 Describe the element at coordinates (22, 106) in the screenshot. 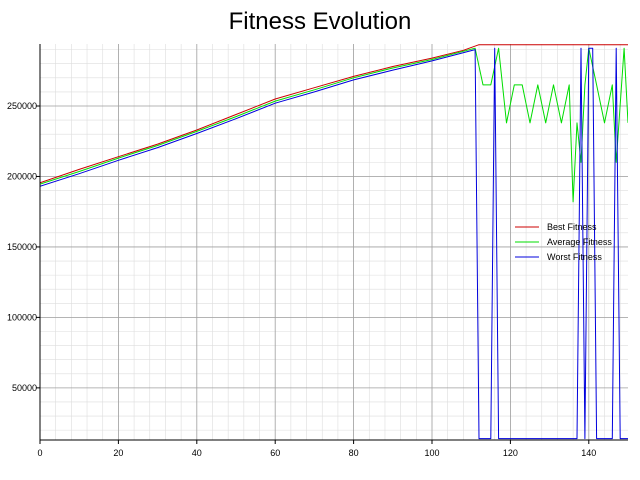

I see `y-tick-label: 250000` at that location.